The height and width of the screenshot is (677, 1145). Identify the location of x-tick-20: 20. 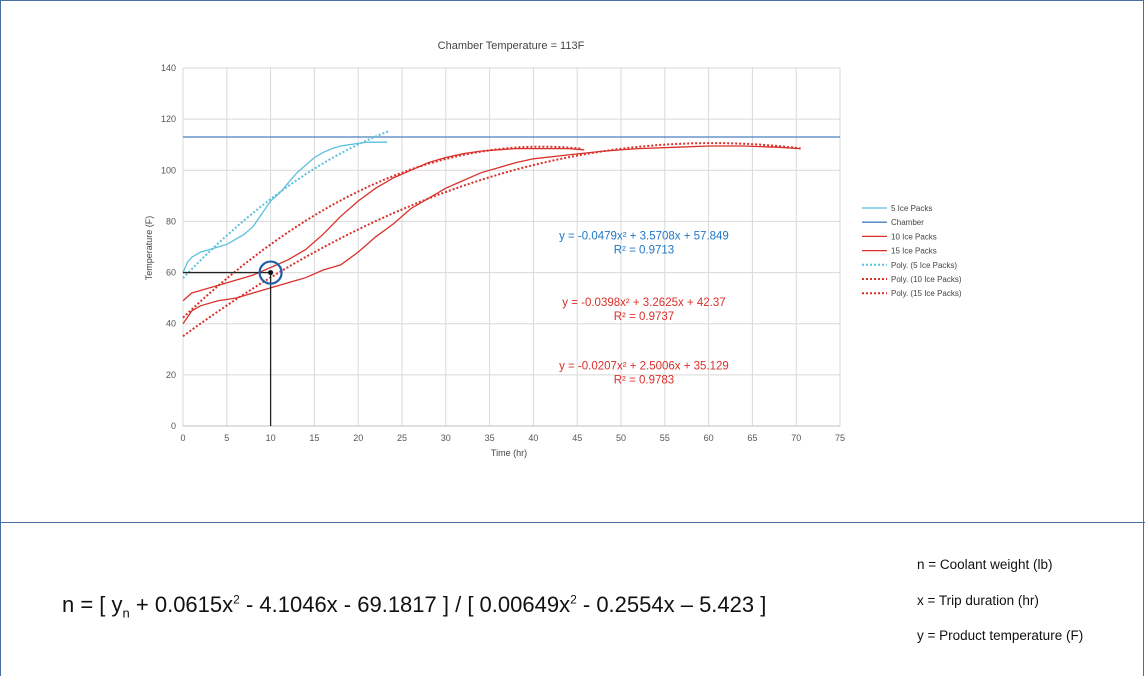
(358, 438).